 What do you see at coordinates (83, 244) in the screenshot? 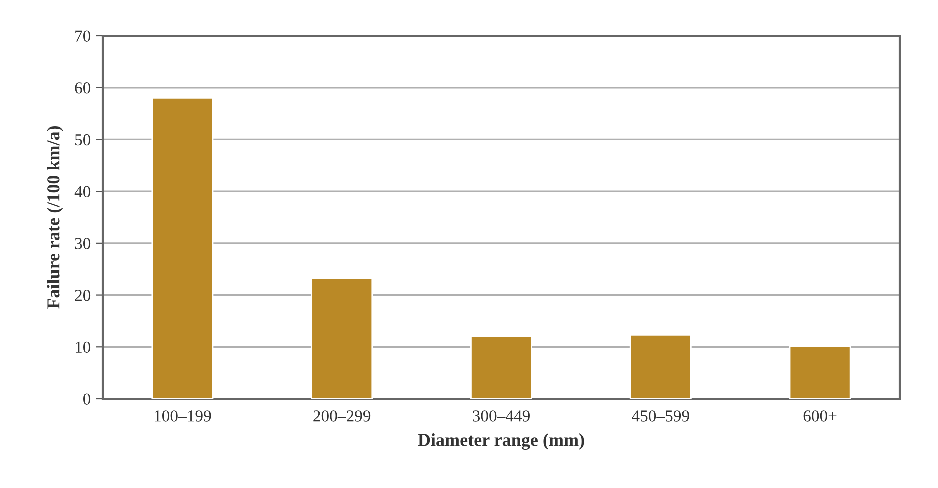
I see `y-tick-label: 30` at bounding box center [83, 244].